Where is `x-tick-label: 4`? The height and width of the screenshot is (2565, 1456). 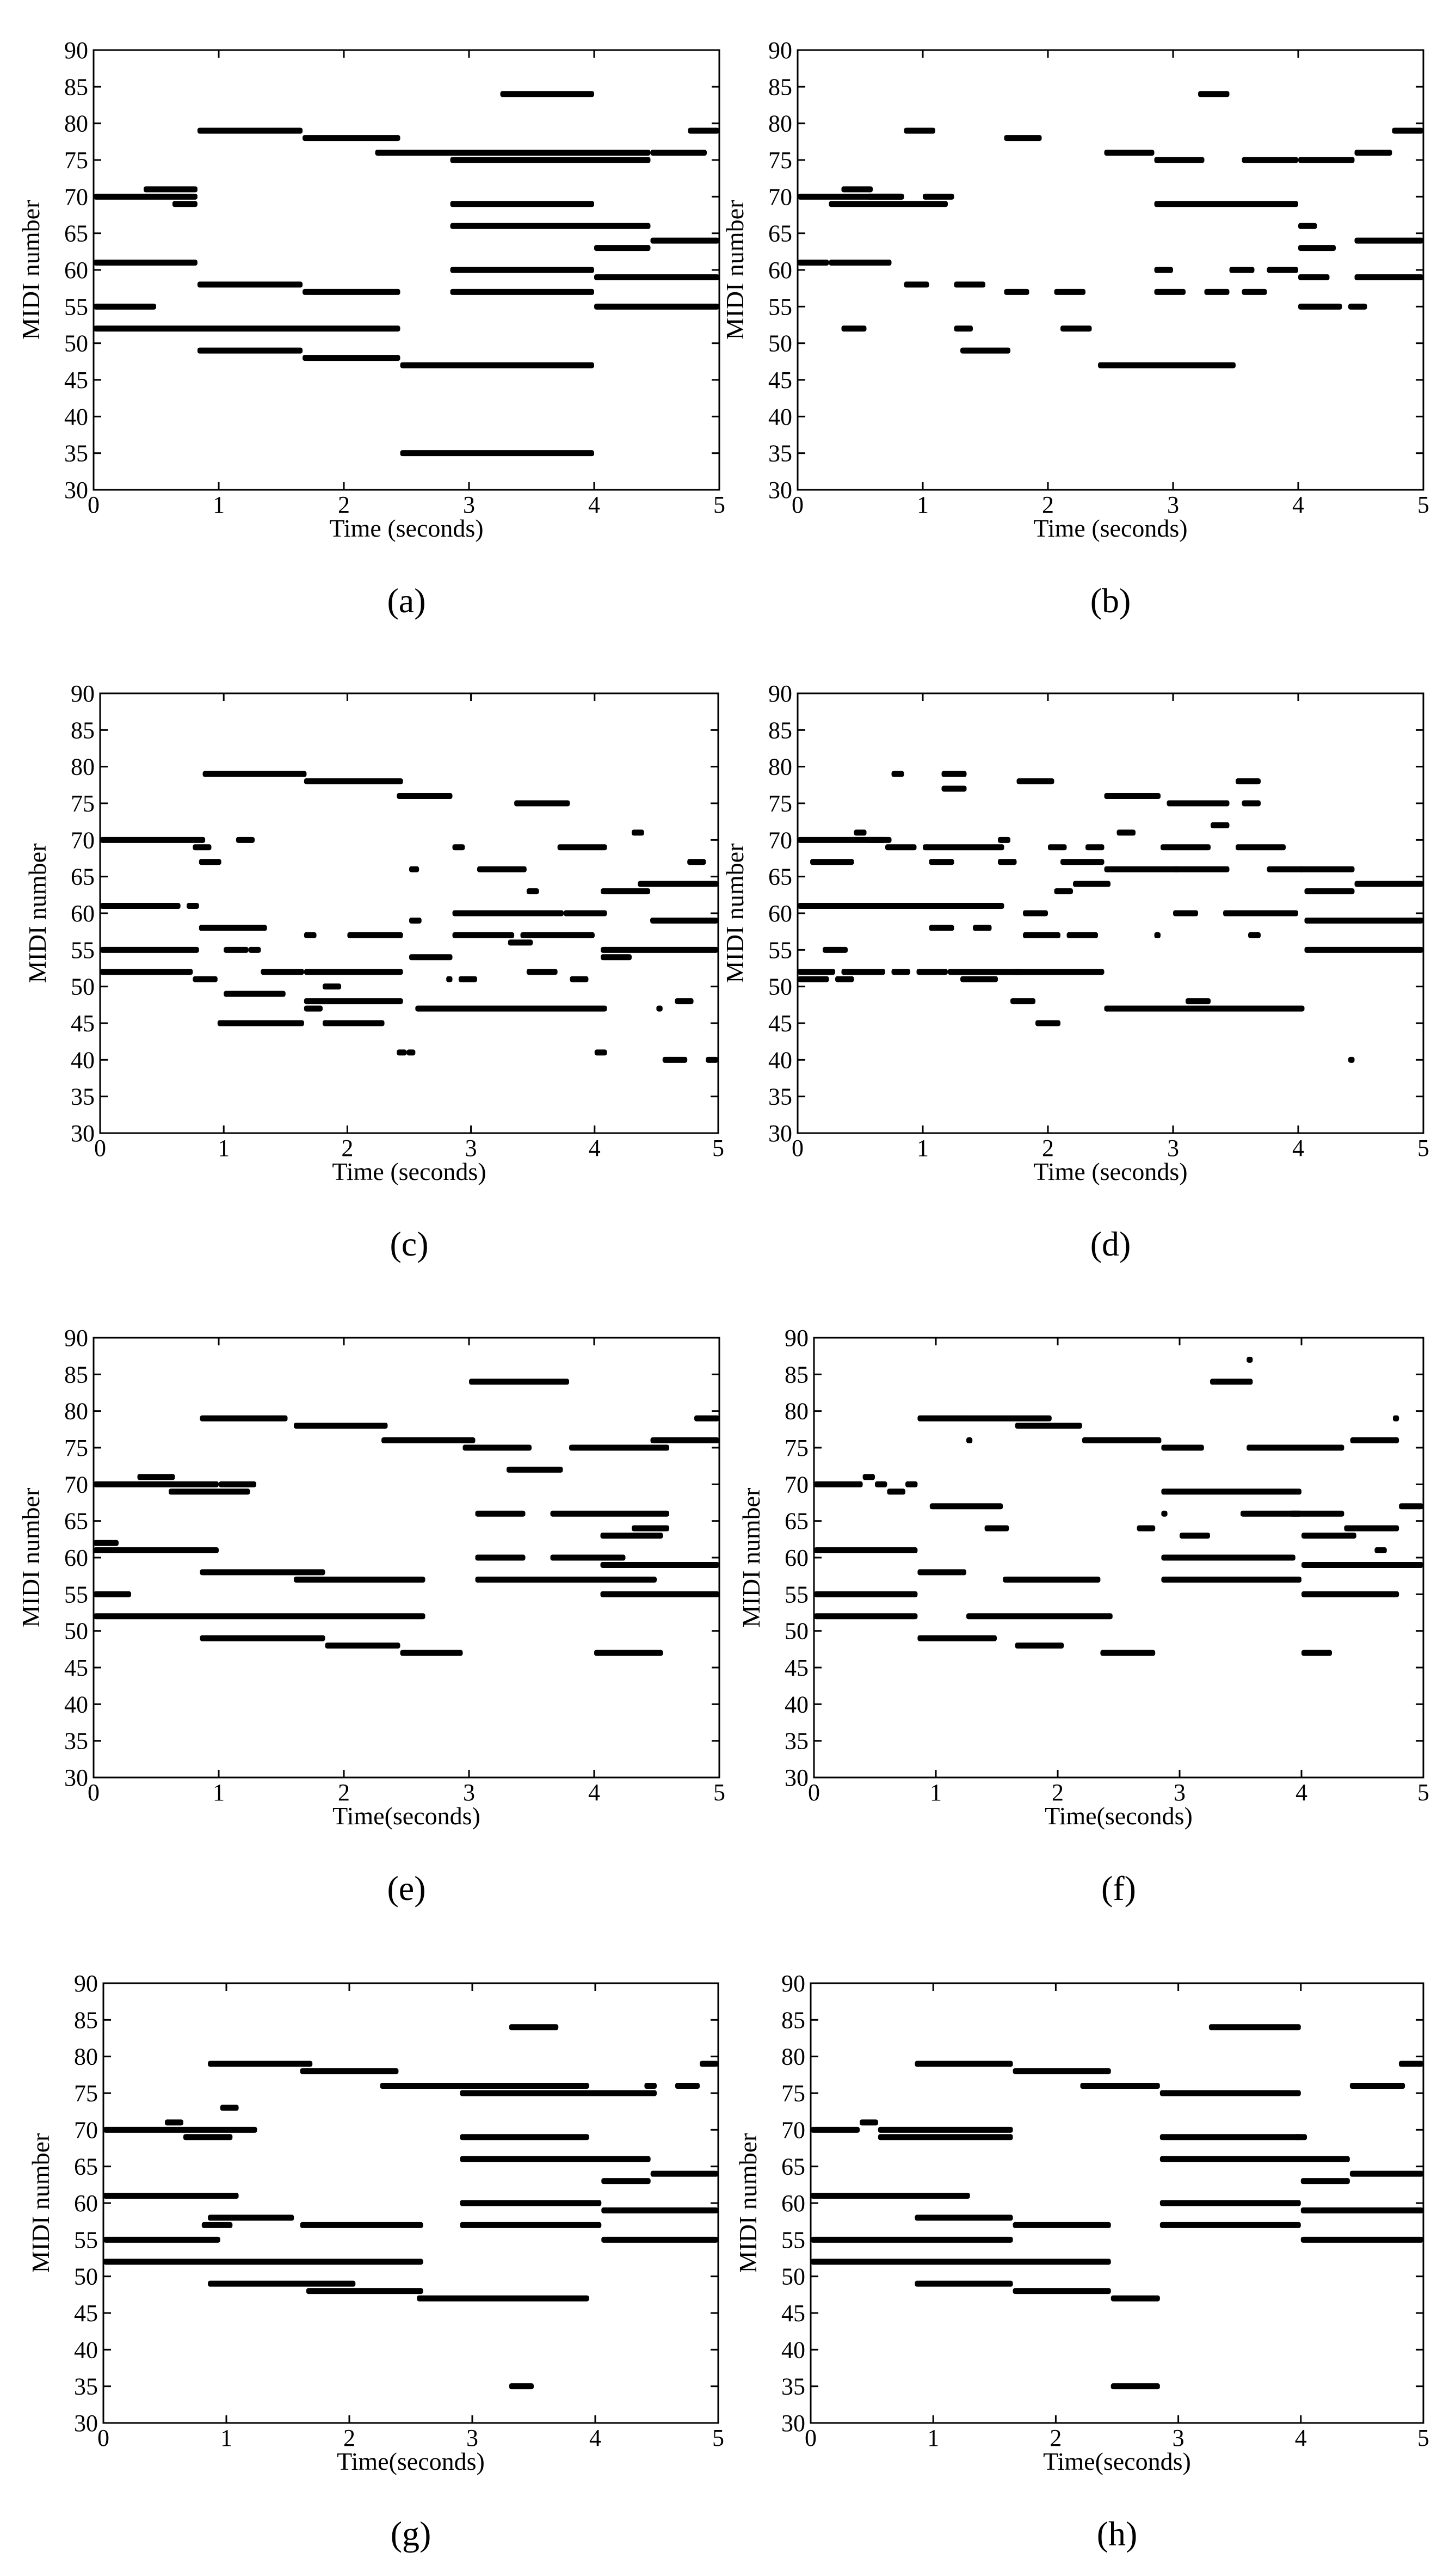
x-tick-label: 4 is located at coordinates (594, 1793).